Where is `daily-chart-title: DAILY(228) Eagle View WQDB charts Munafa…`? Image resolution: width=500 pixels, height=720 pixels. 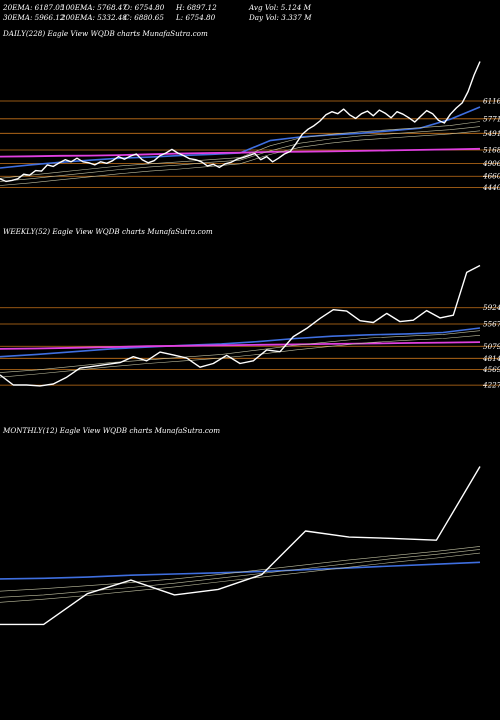 daily-chart-title: DAILY(228) Eagle View WQDB charts Munafa… is located at coordinates (105, 33).